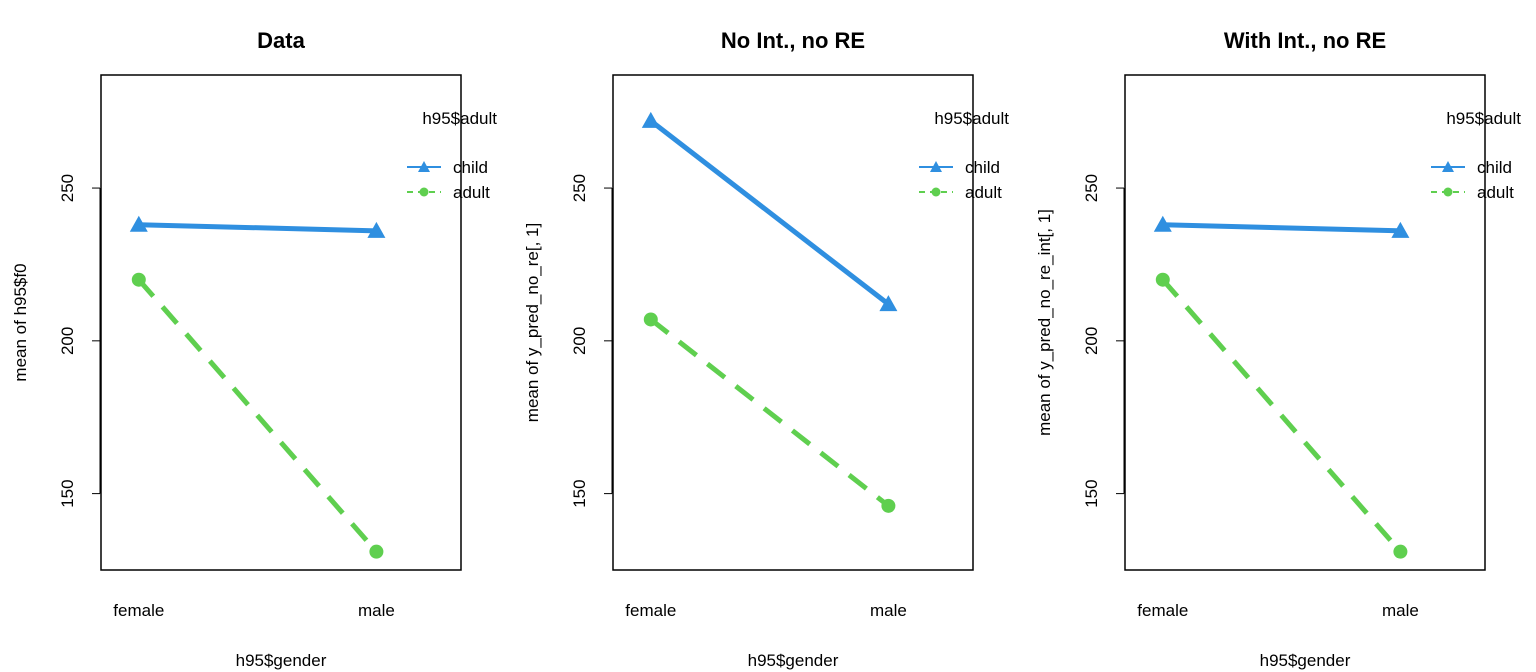  I want to click on y-axis-label: mean of y_pred_no_re_int[, 1], so click(1044, 322).